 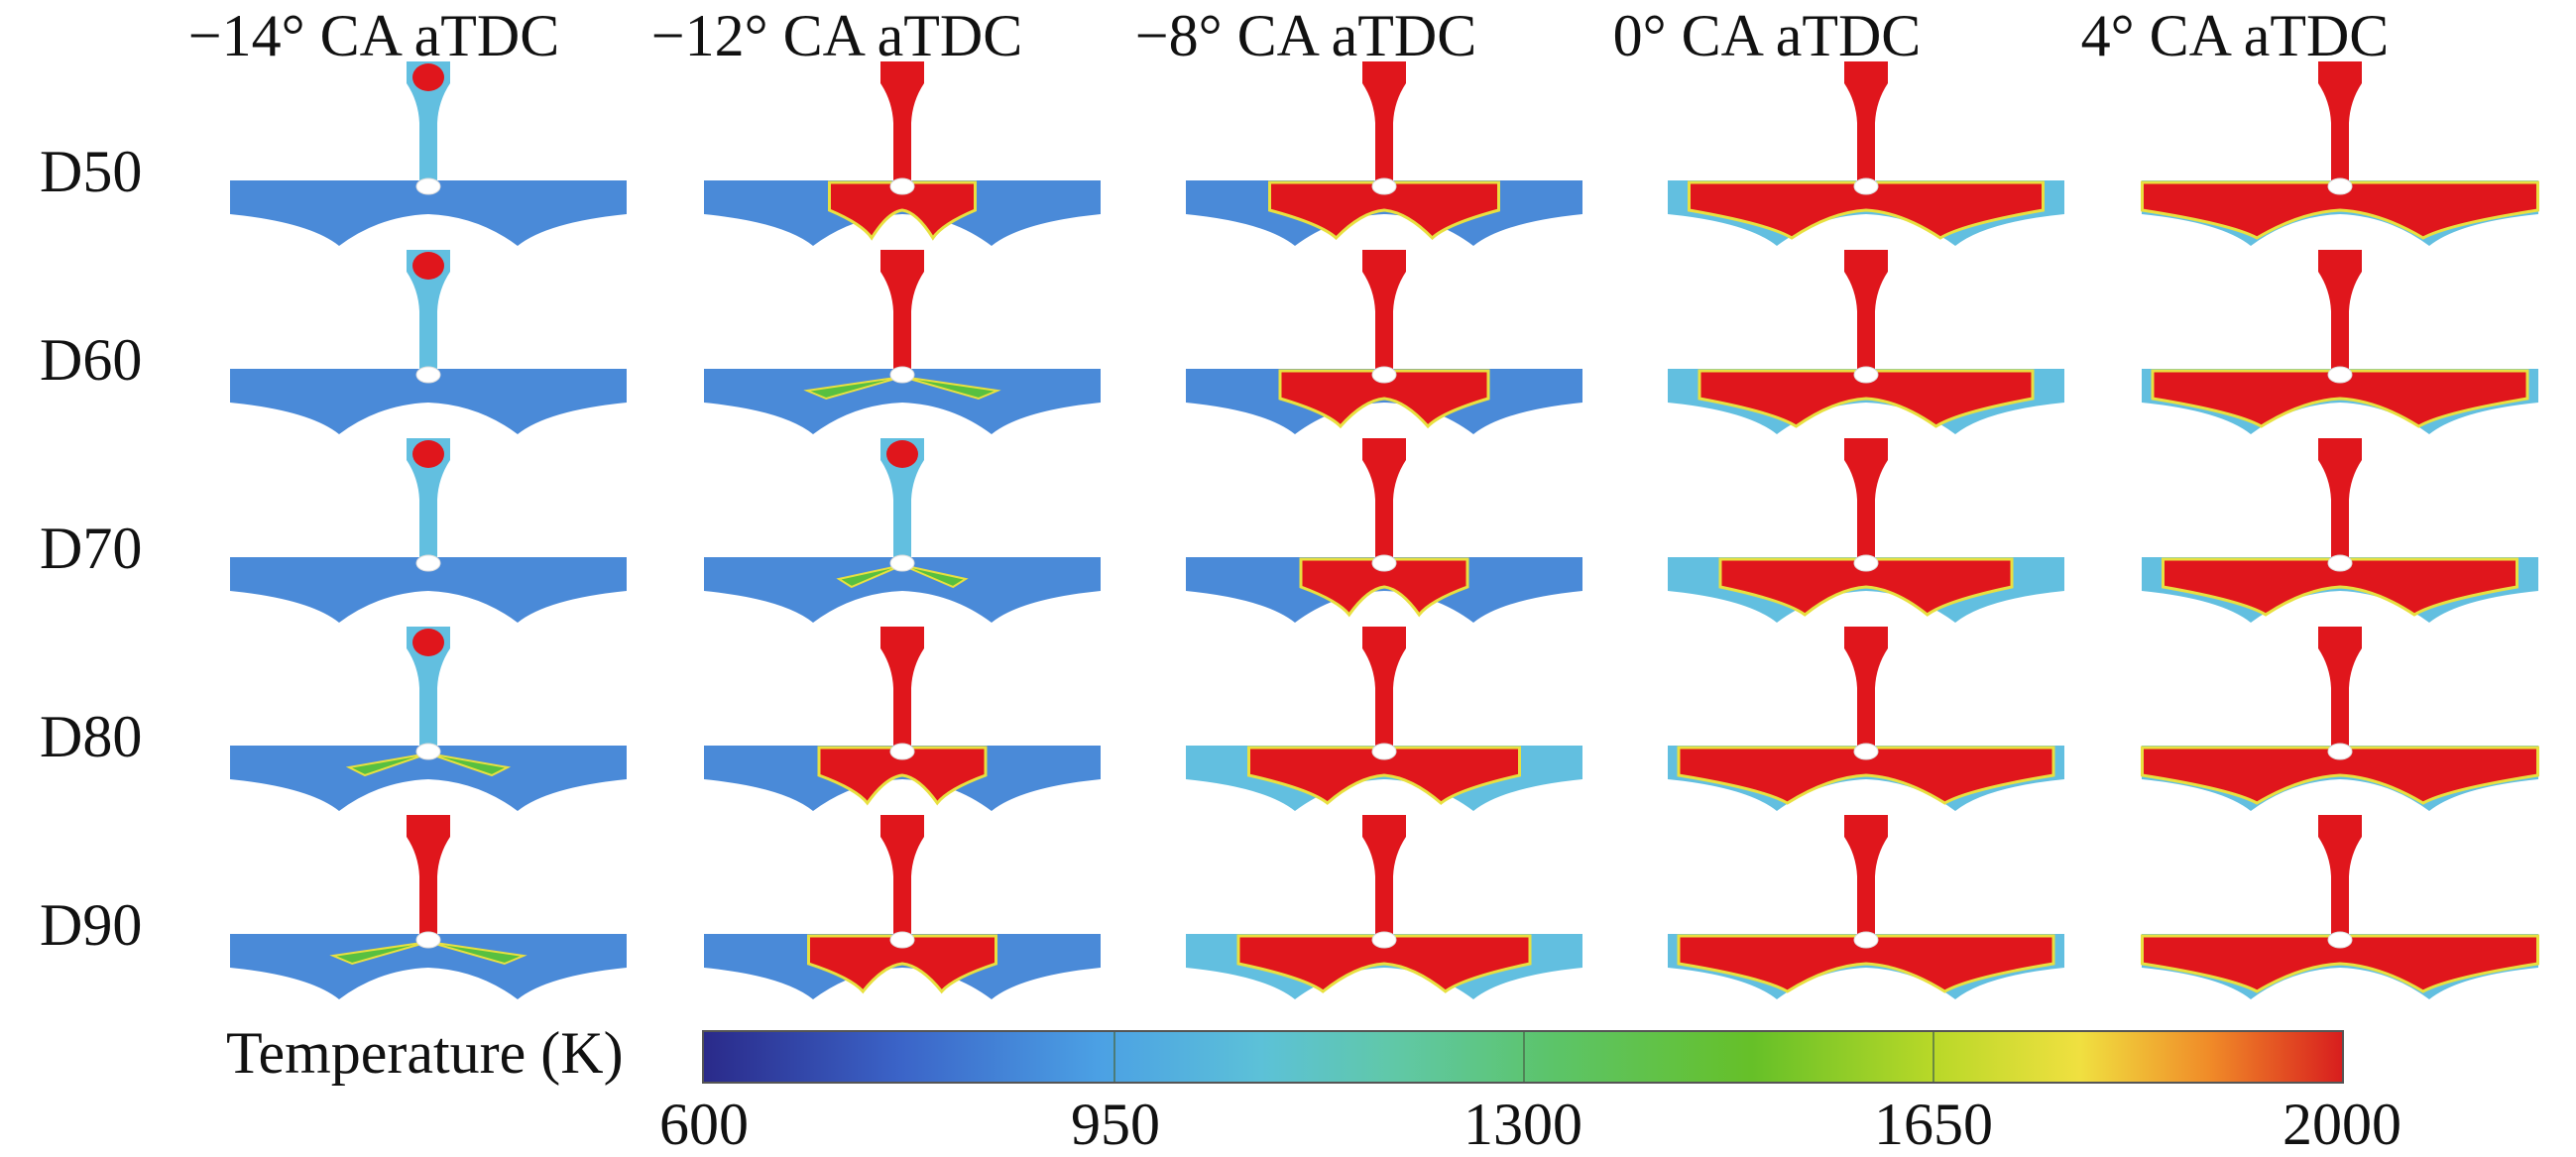 What do you see at coordinates (1523, 1125) in the screenshot?
I see `colorbar-tick-label: 1300` at bounding box center [1523, 1125].